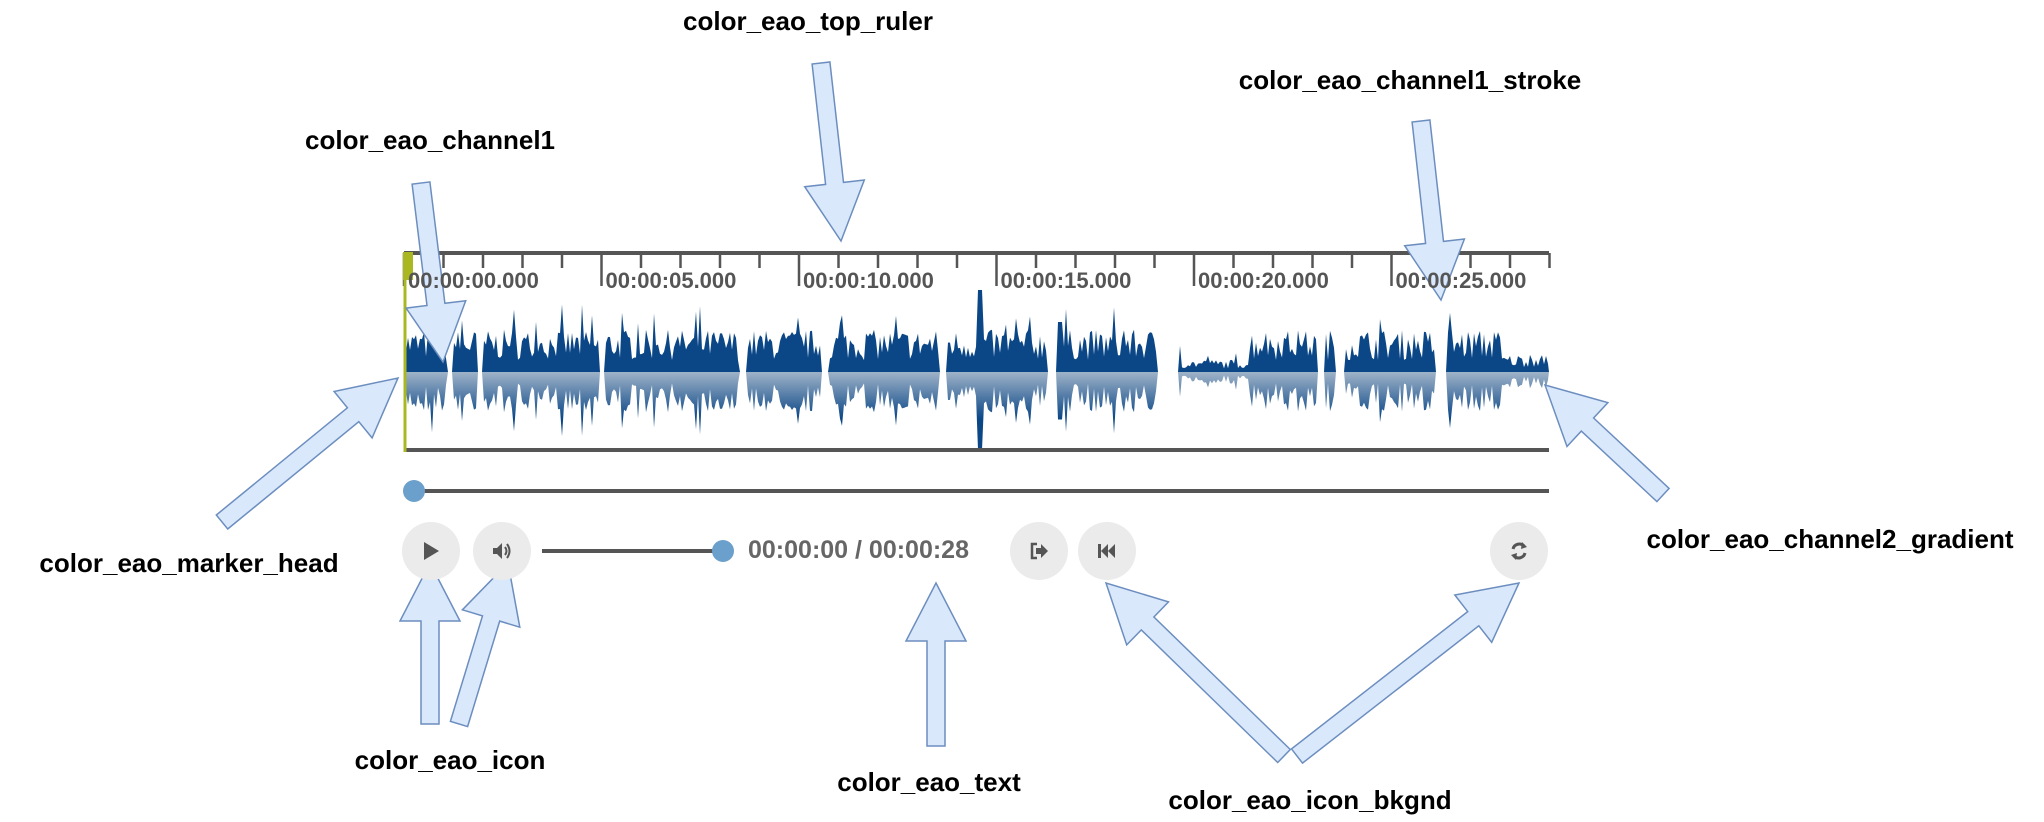 This screenshot has height=822, width=2044. I want to click on ruler-tick-label: 00:00:15.000, so click(1066, 280).